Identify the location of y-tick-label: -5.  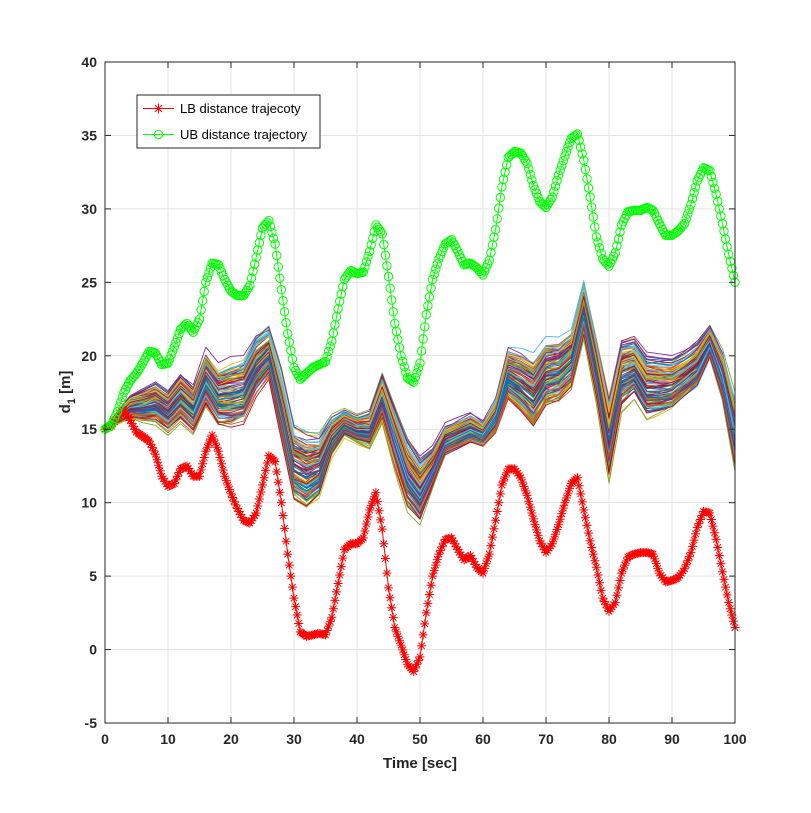
(91, 723).